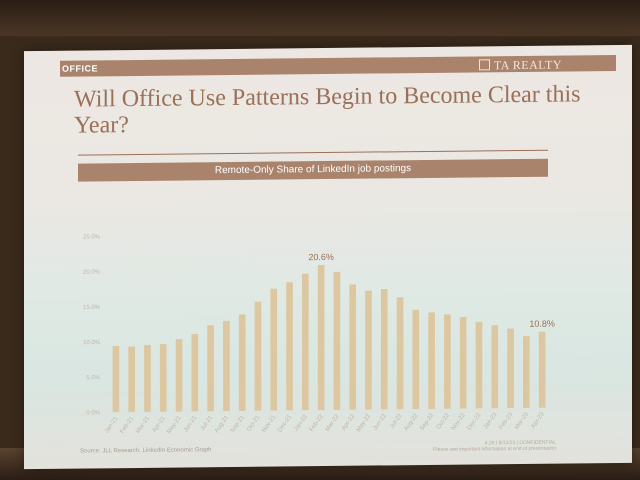  I want to click on x-tick-label: Nov-22, so click(459, 422).